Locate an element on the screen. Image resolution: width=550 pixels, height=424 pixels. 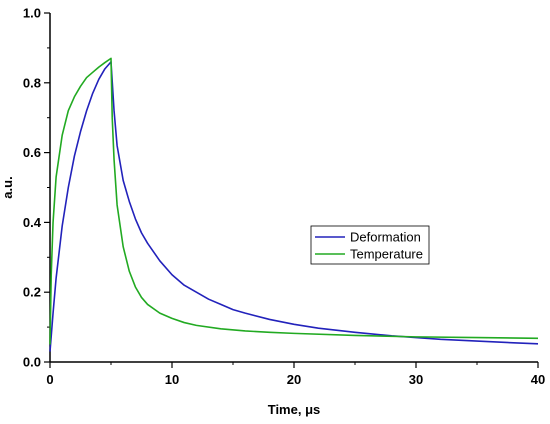
x-tick-label: 10 is located at coordinates (172, 379).